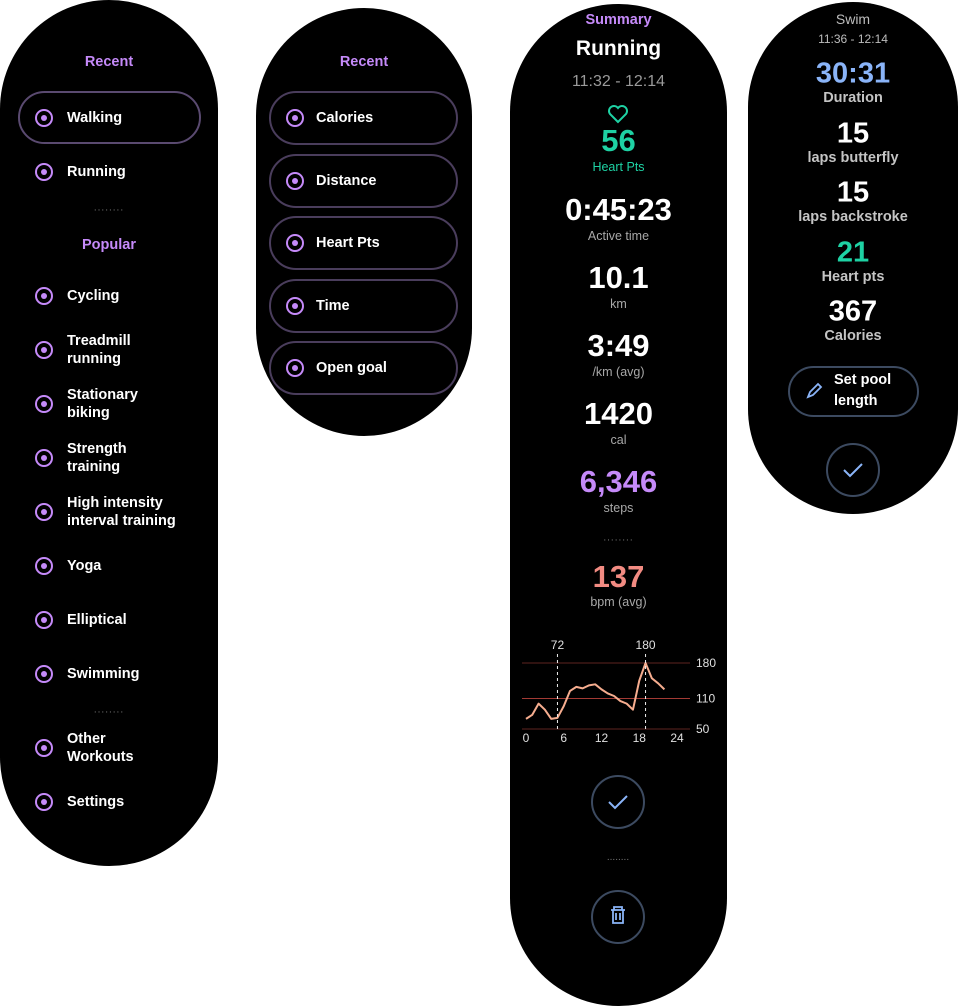 The width and height of the screenshot is (960, 1008). Describe the element at coordinates (853, 311) in the screenshot. I see `stat-value: 367` at that location.